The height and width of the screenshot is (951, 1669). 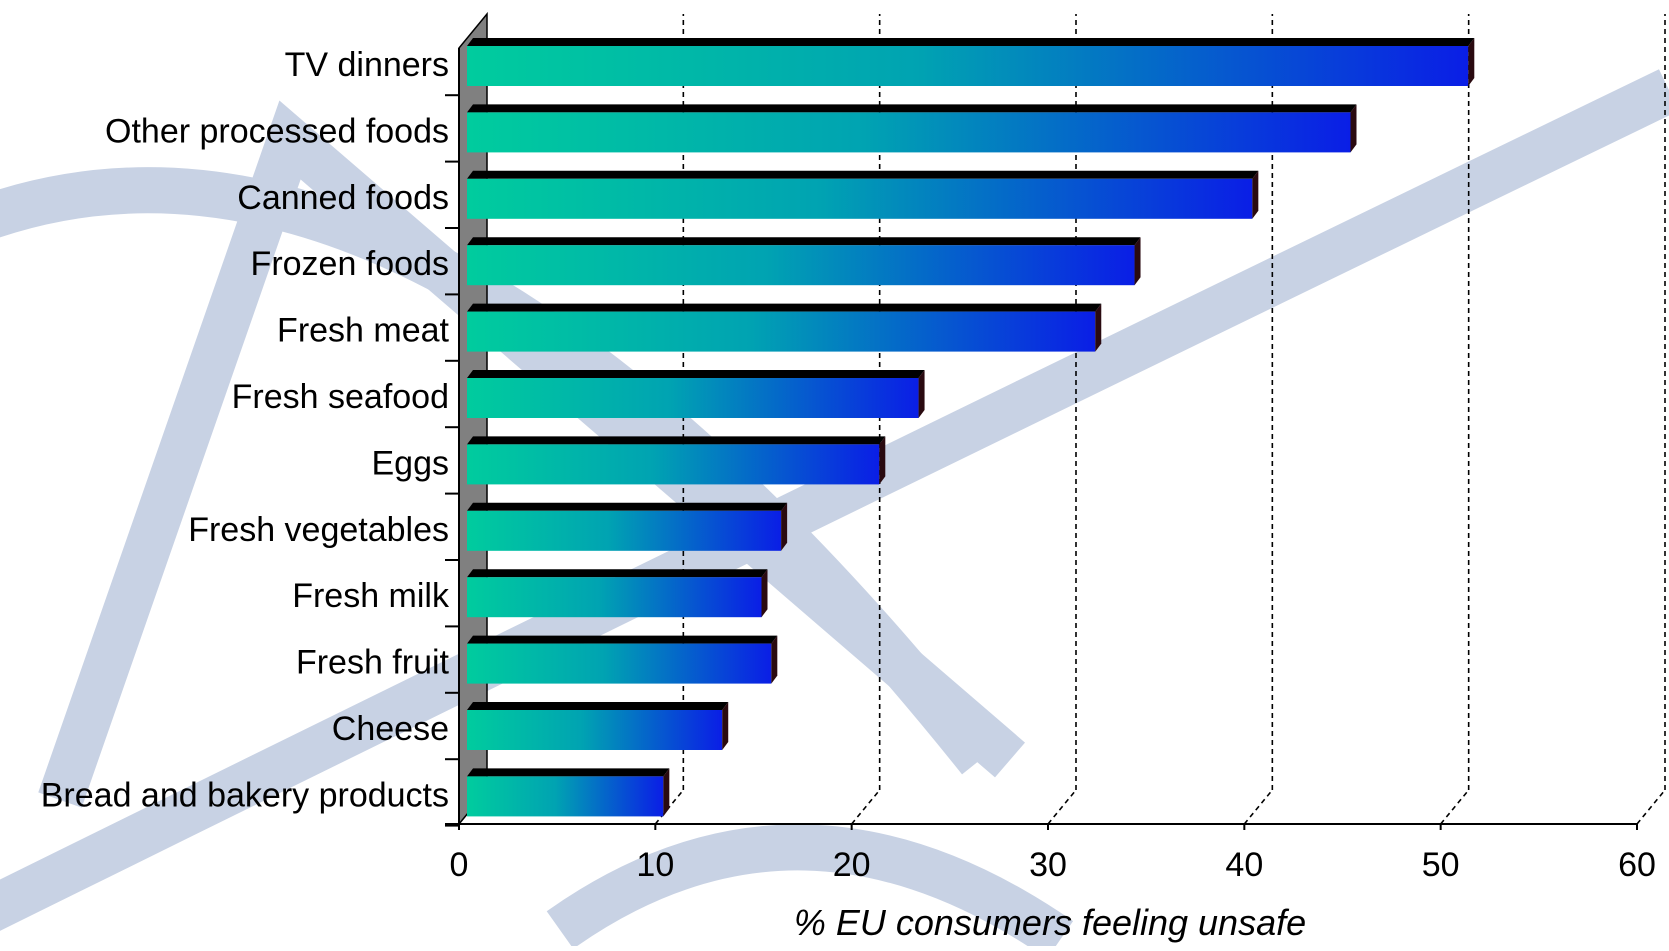 I want to click on x-tick-labels: 0 10 20 30 40 50 60, so click(x=1053, y=865).